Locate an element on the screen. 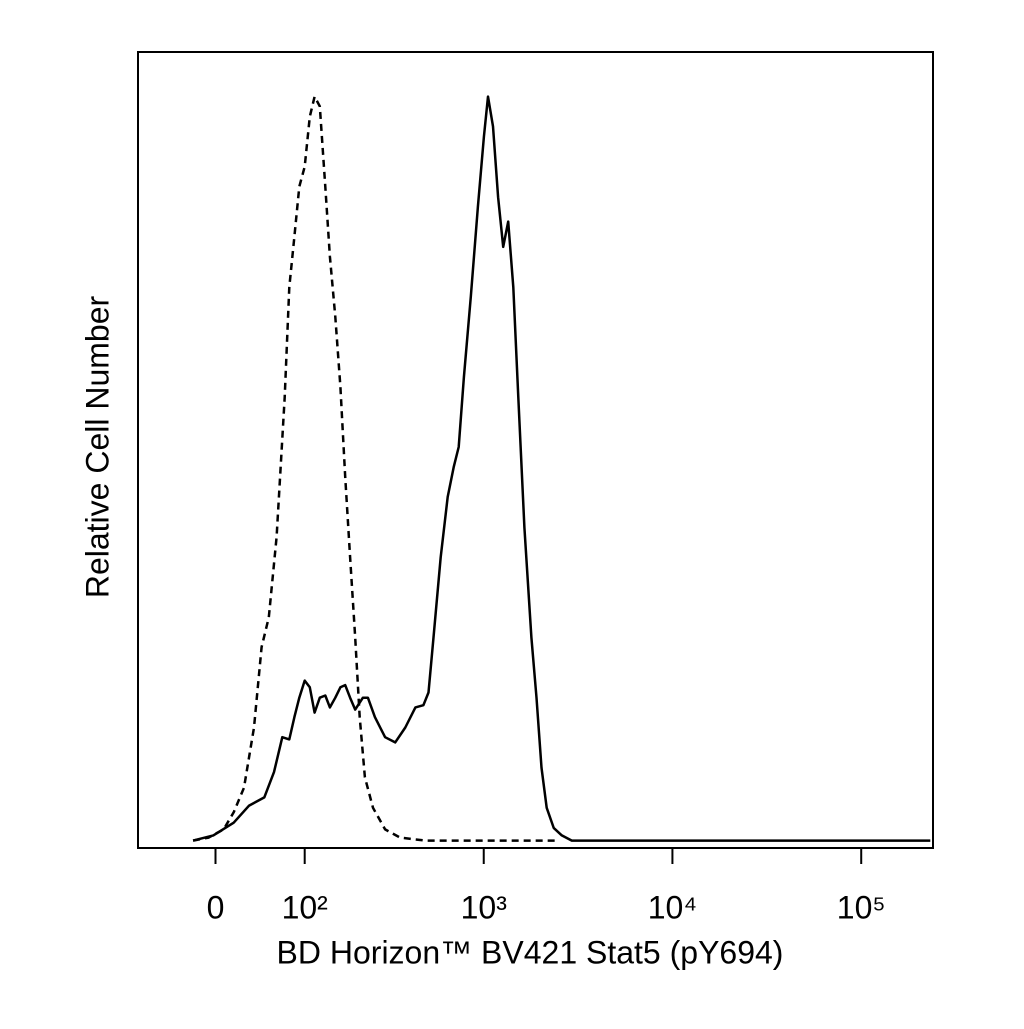  y-axis-label: Relative Cell Number is located at coordinates (97, 446).